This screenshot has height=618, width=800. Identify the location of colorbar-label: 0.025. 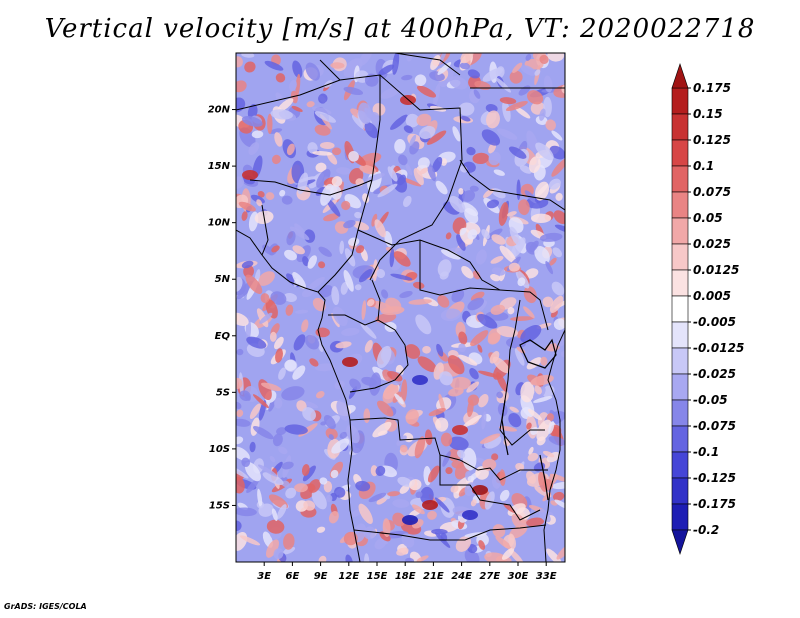
(712, 244).